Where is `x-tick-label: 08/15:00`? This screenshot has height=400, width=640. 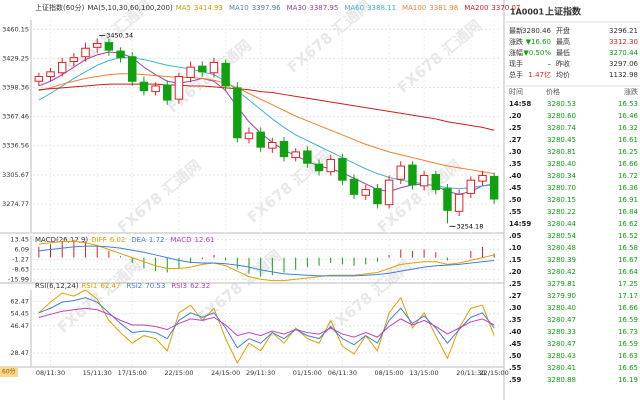 x-tick-label: 08/15:00 is located at coordinates (388, 373).